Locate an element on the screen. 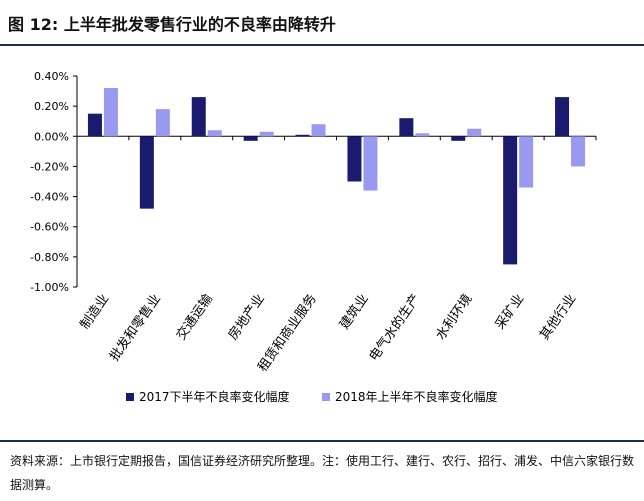  source-rule is located at coordinates (322, 441).